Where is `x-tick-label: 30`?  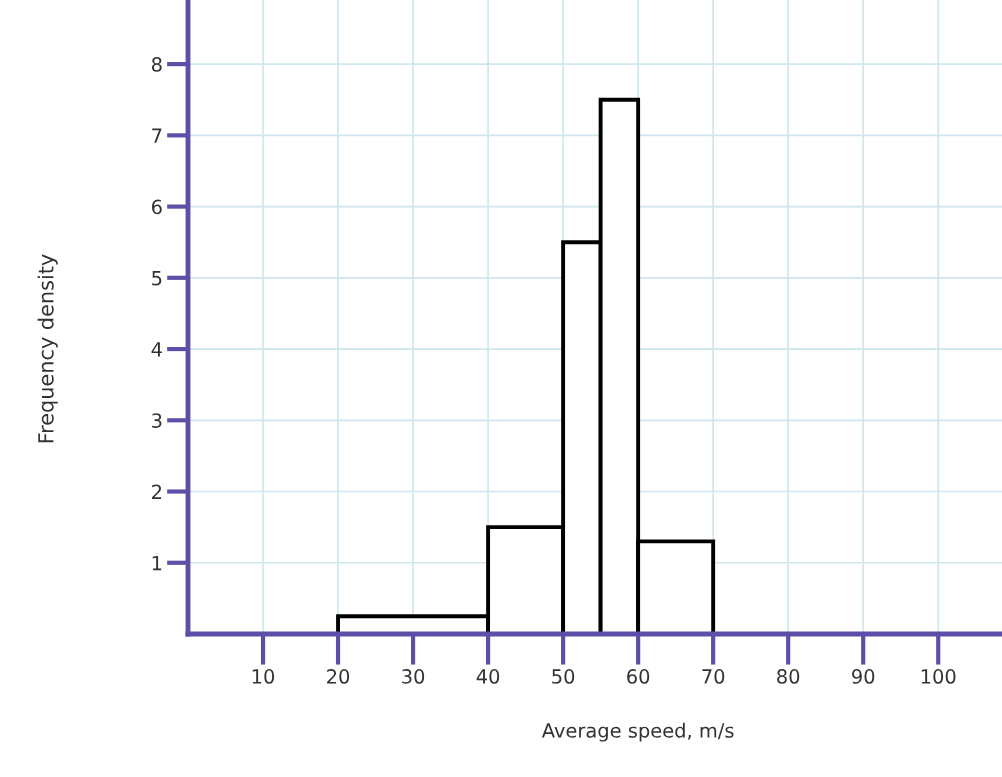
x-tick-label: 30 is located at coordinates (413, 676).